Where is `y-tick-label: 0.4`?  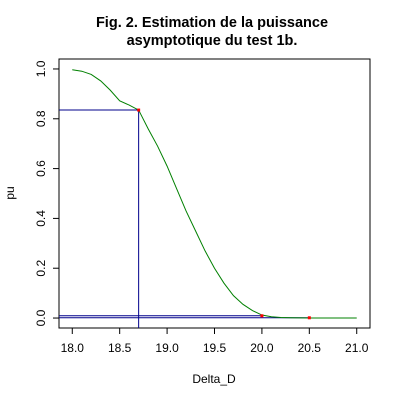
y-tick-label: 0.4 is located at coordinates (41, 218).